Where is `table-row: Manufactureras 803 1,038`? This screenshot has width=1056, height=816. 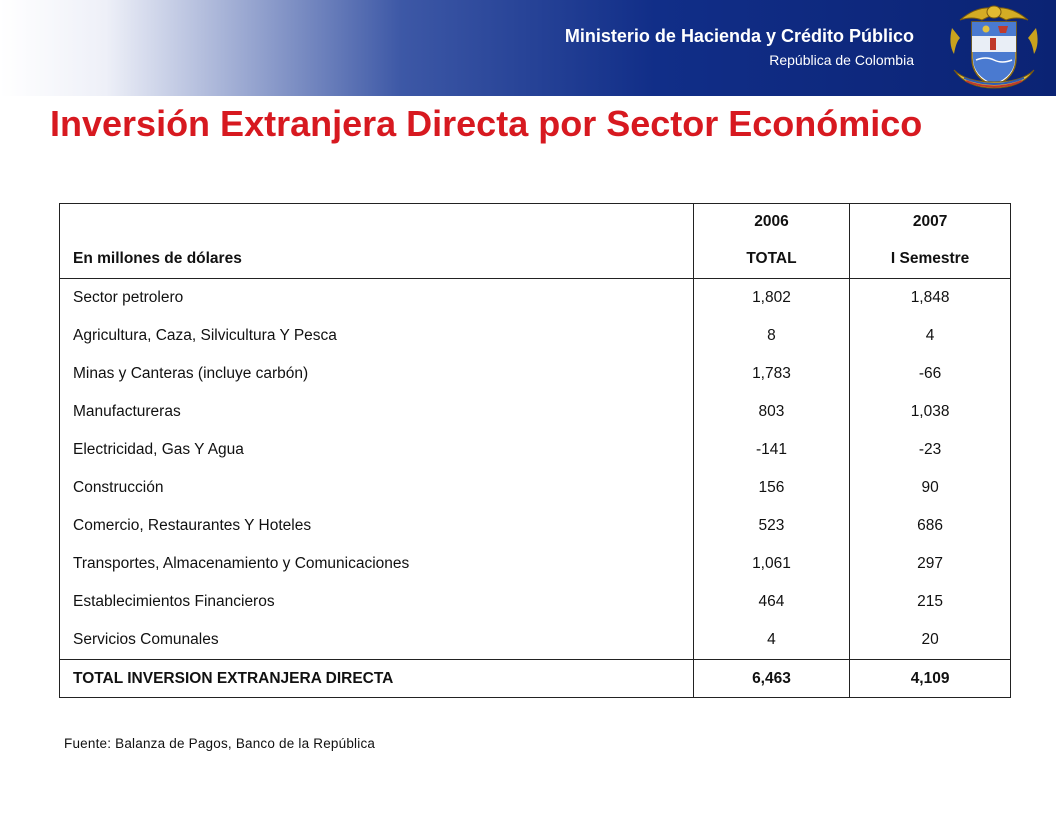 table-row: Manufactureras 803 1,038 is located at coordinates (535, 412).